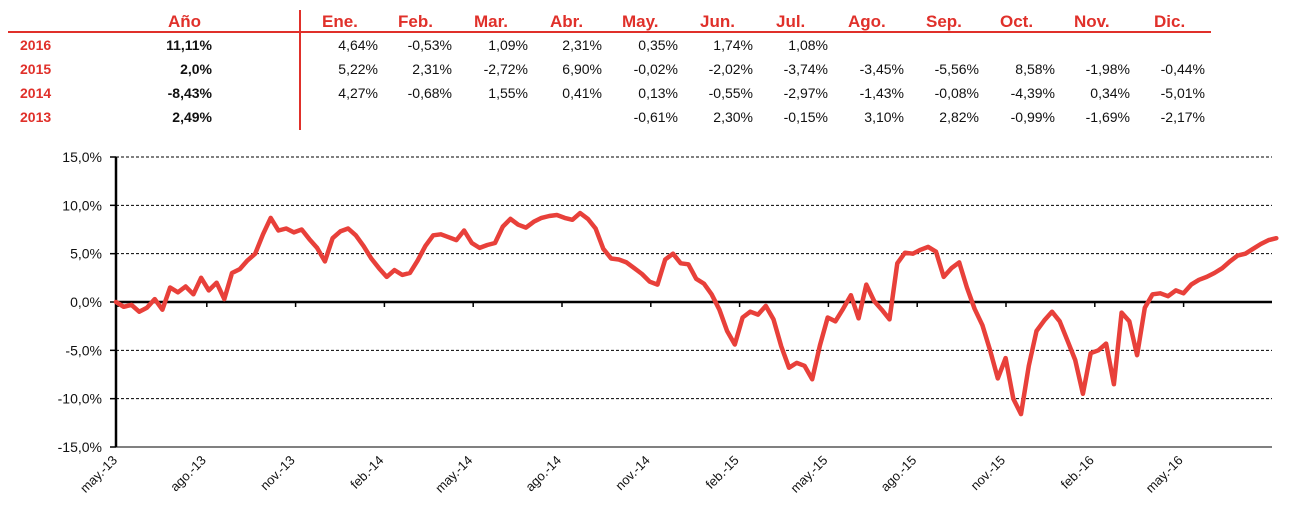 This screenshot has width=1290, height=524. Describe the element at coordinates (340, 21) in the screenshot. I see `month-header-ene: Ene.` at that location.